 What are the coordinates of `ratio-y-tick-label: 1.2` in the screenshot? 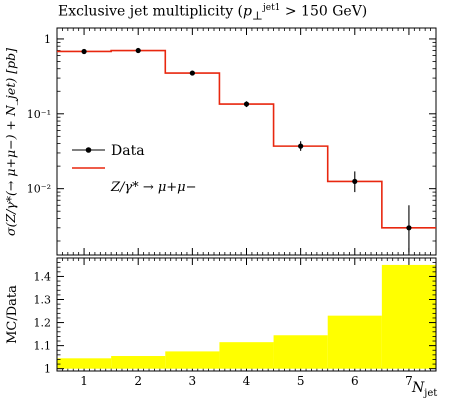 It's located at (43, 323).